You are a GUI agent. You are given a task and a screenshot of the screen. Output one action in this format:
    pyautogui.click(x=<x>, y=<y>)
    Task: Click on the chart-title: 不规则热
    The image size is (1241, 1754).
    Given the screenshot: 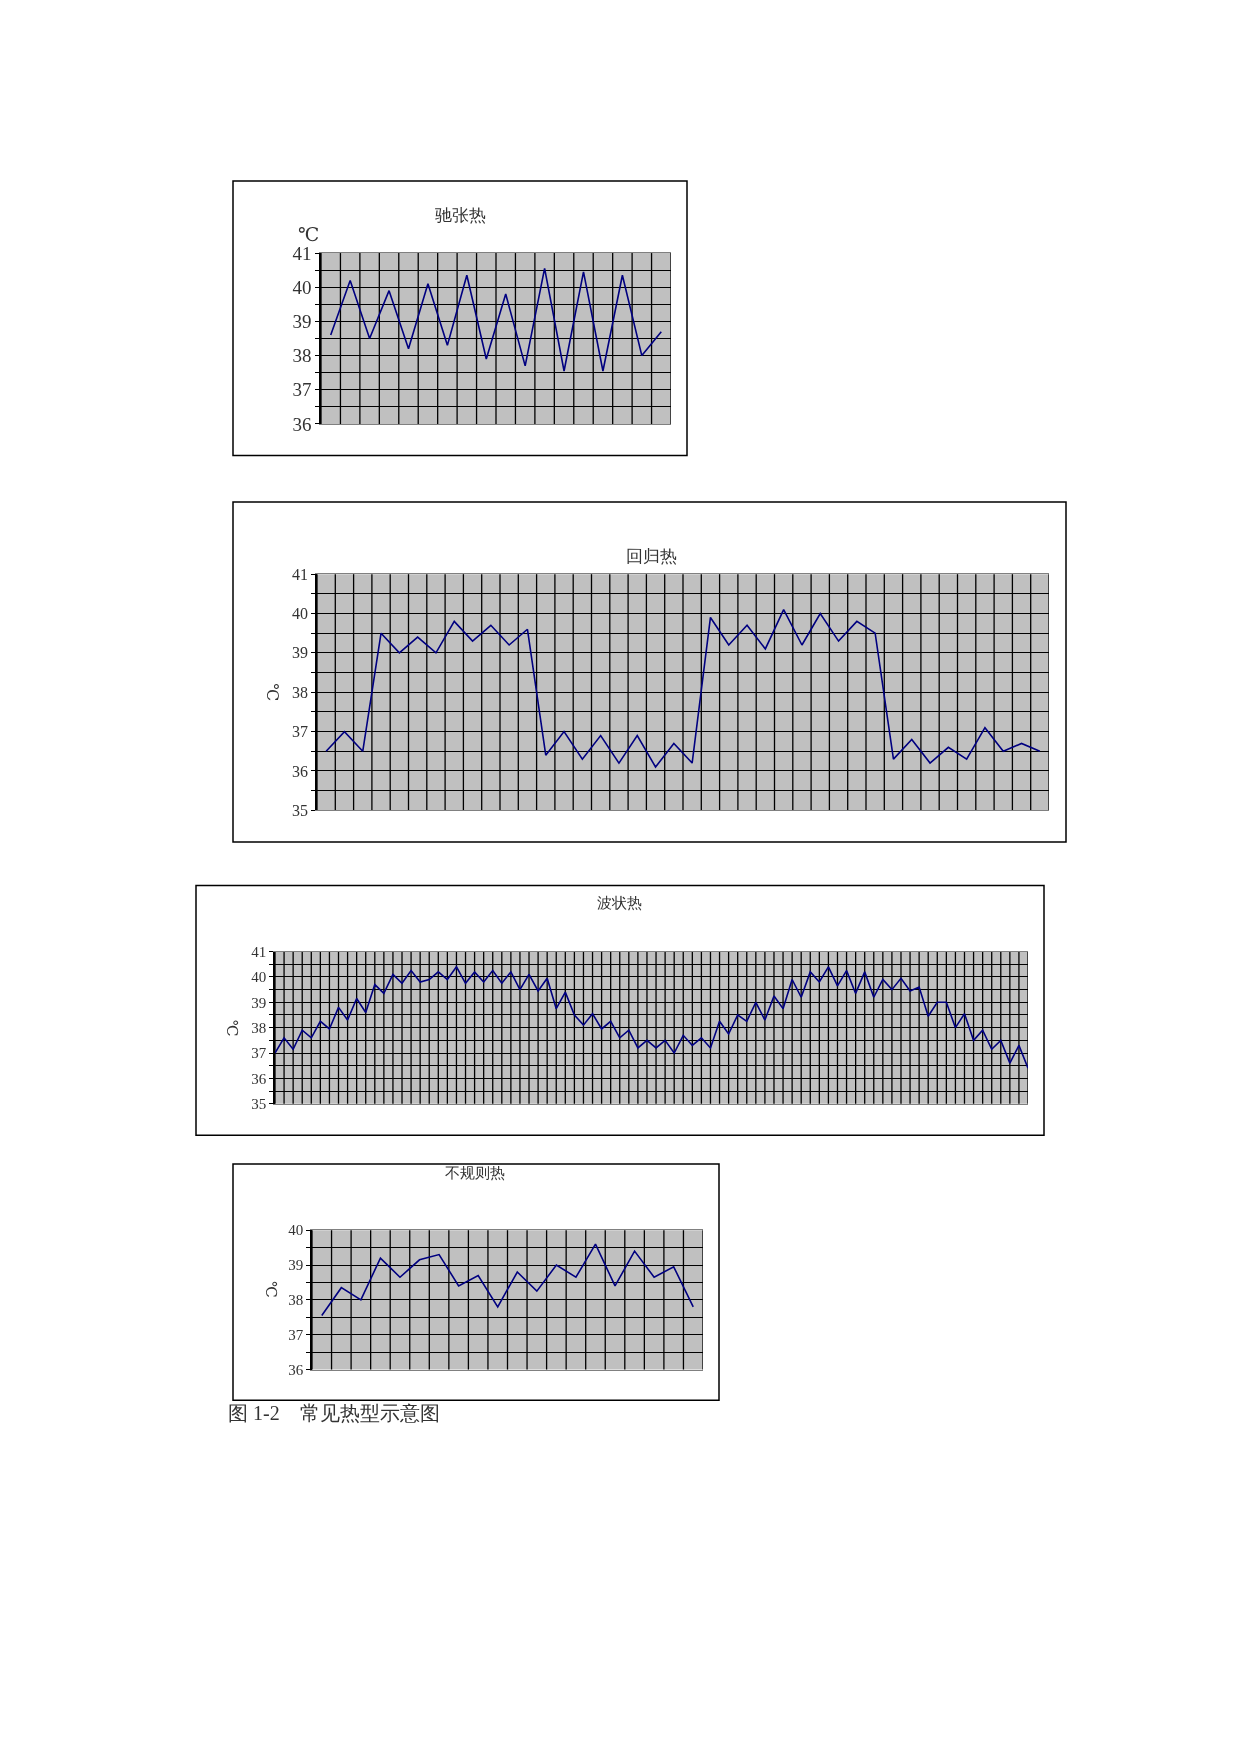 What is the action you would take?
    pyautogui.click(x=475, y=1173)
    